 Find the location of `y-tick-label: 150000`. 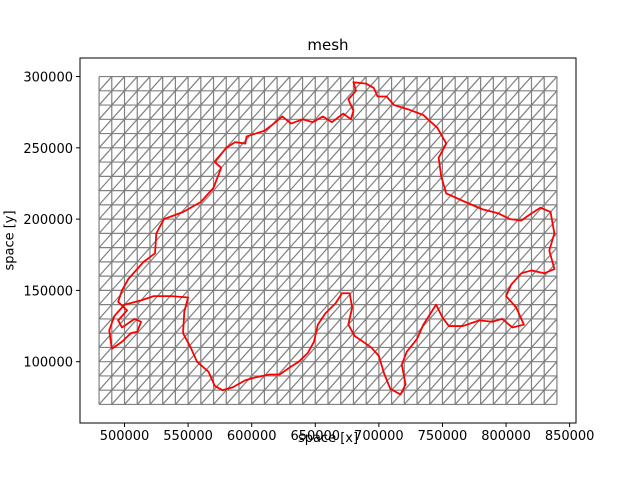

y-tick-label: 150000 is located at coordinates (48, 291).